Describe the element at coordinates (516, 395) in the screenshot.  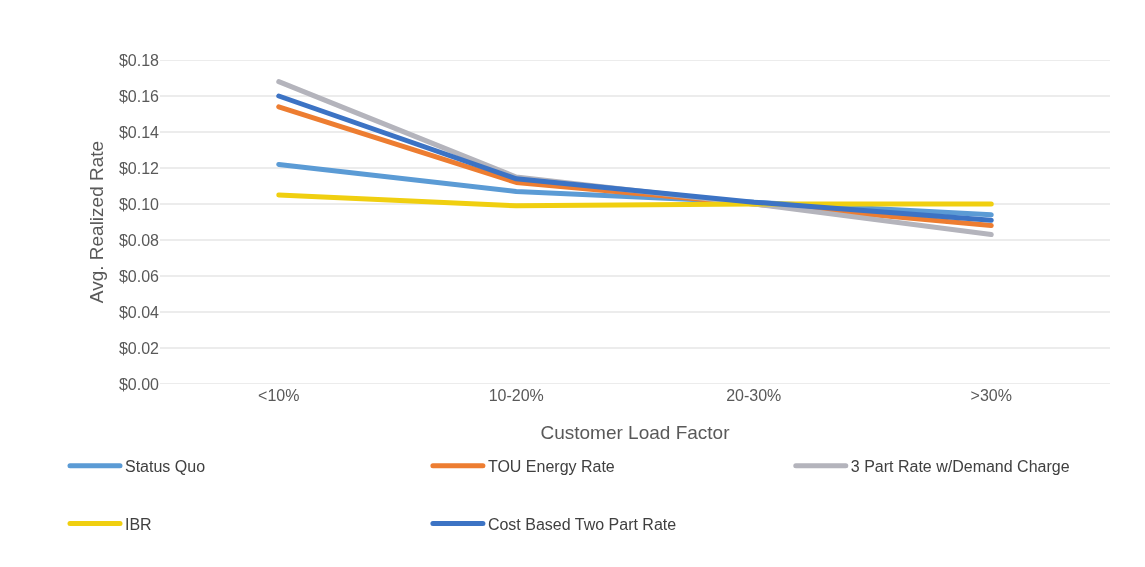
I see `x-tick-label: 10-20%` at that location.